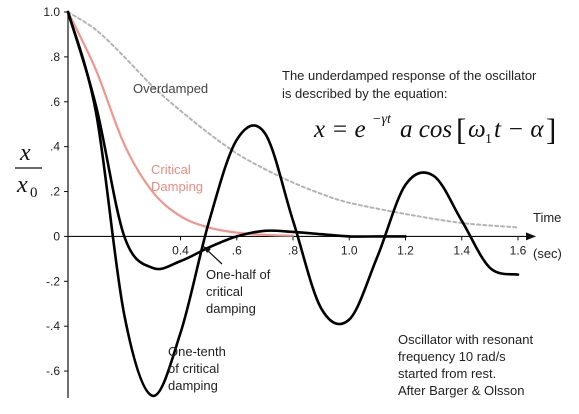 The width and height of the screenshot is (579, 414). Describe the element at coordinates (55, 192) in the screenshot. I see `y-tick-label: .2` at that location.